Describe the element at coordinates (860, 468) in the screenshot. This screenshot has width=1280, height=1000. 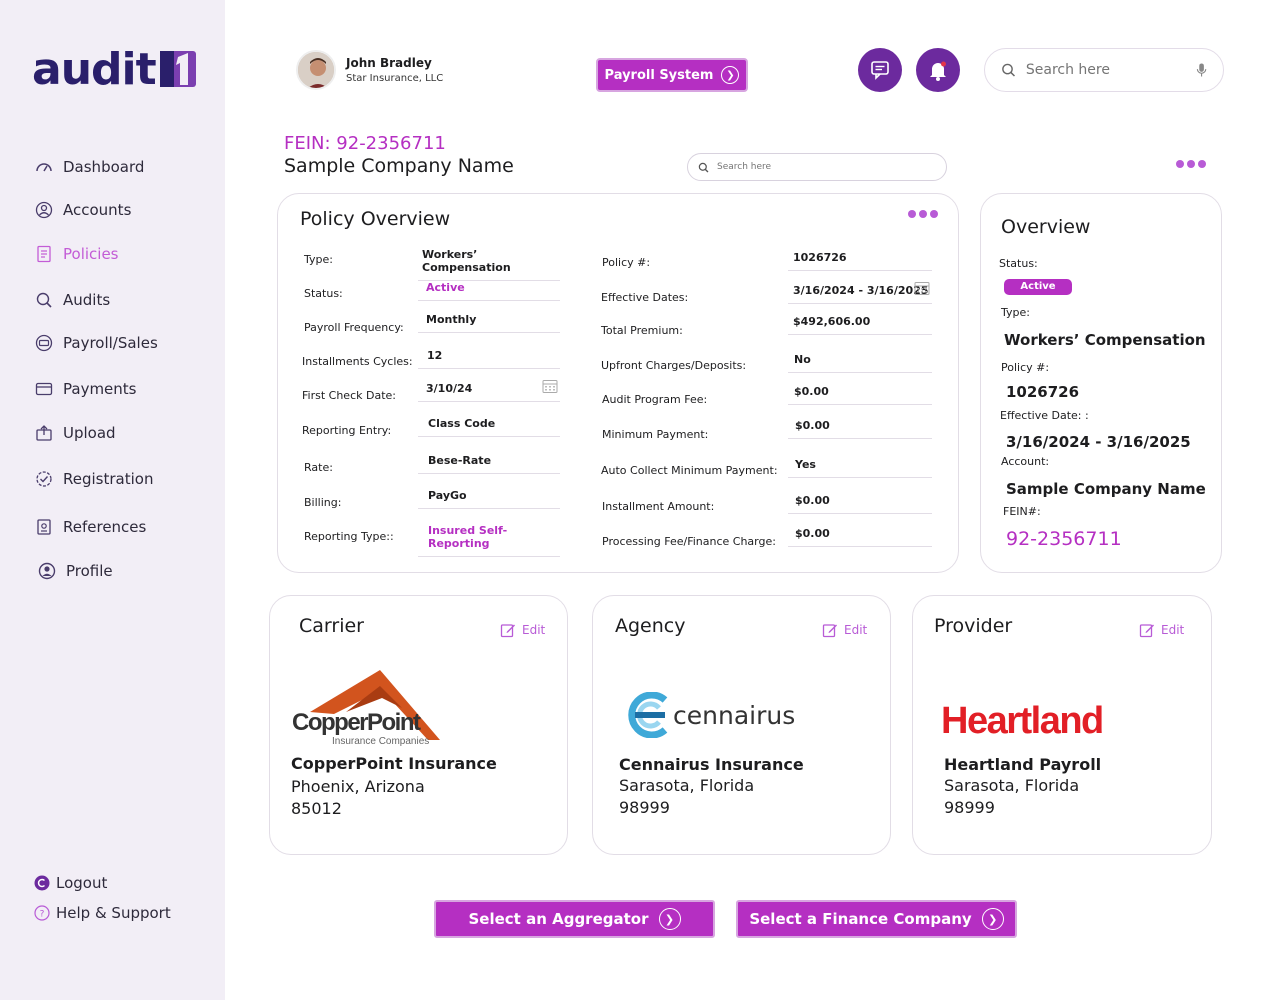
I see `auto-collect-value: Yes` at that location.